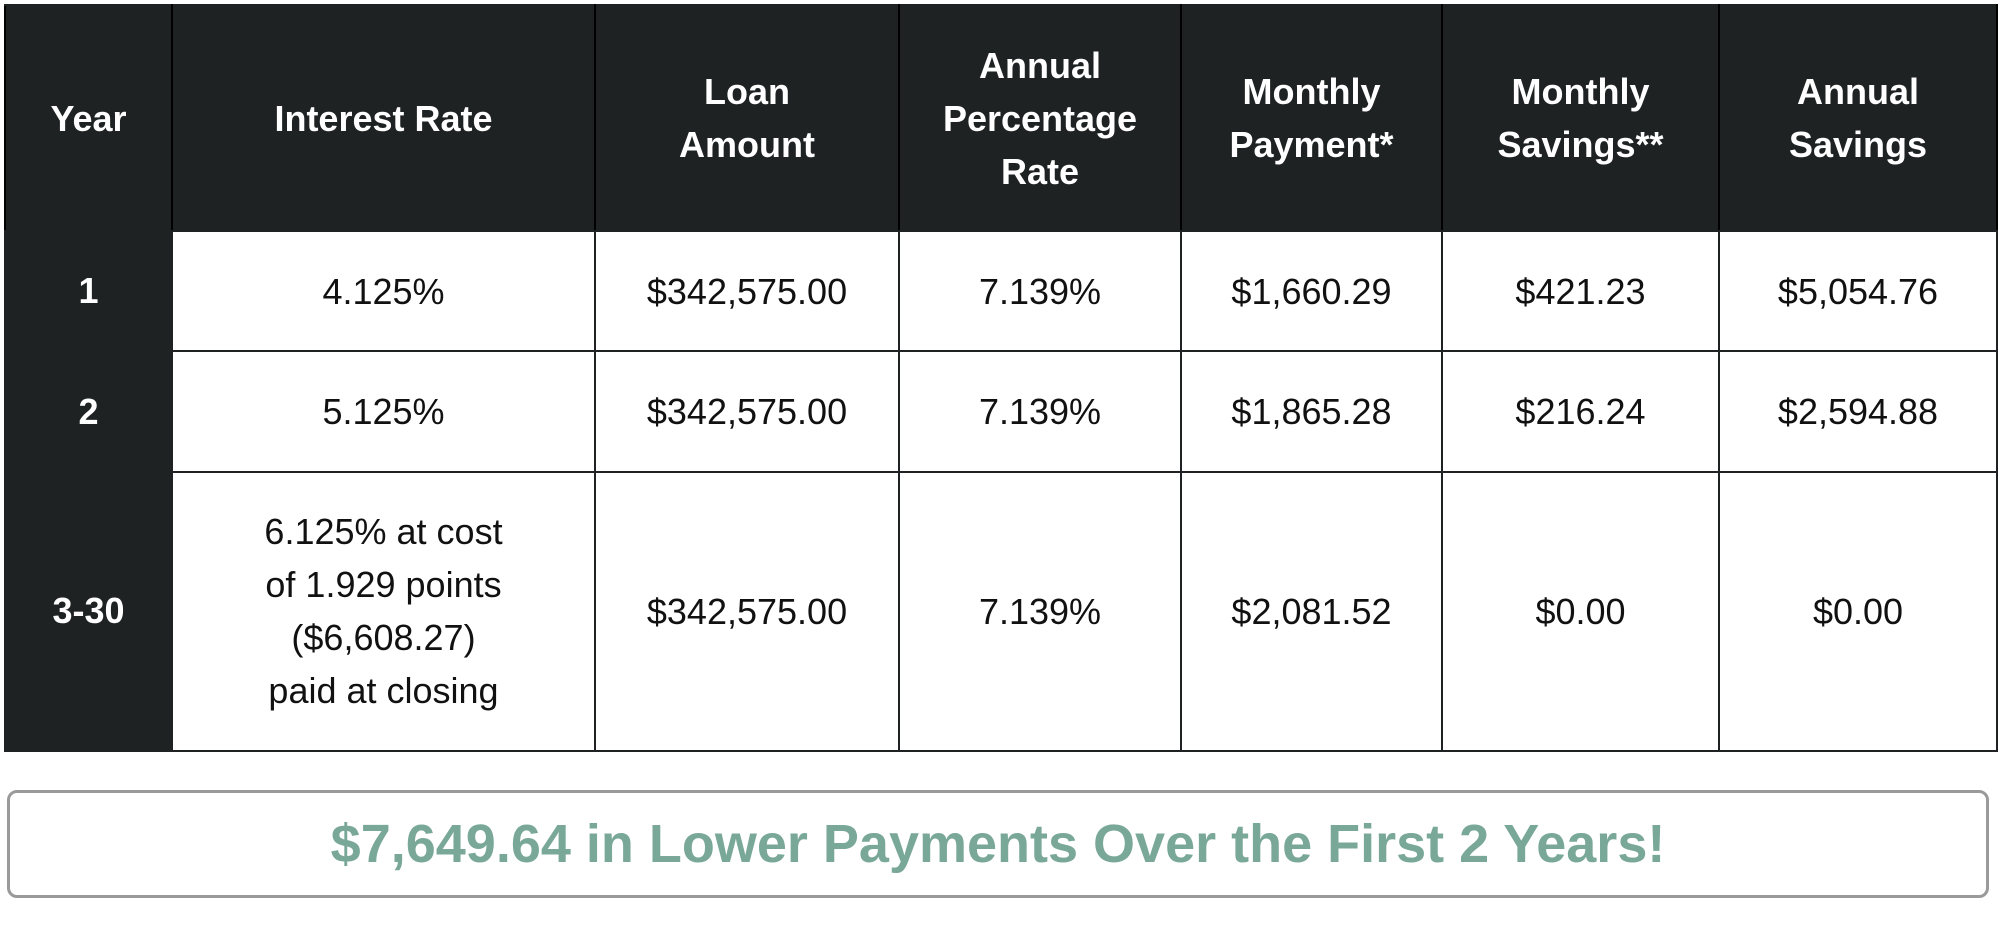 This screenshot has width=2000, height=930. What do you see at coordinates (1580, 291) in the screenshot?
I see `monthly-savings-cell: $421.23` at bounding box center [1580, 291].